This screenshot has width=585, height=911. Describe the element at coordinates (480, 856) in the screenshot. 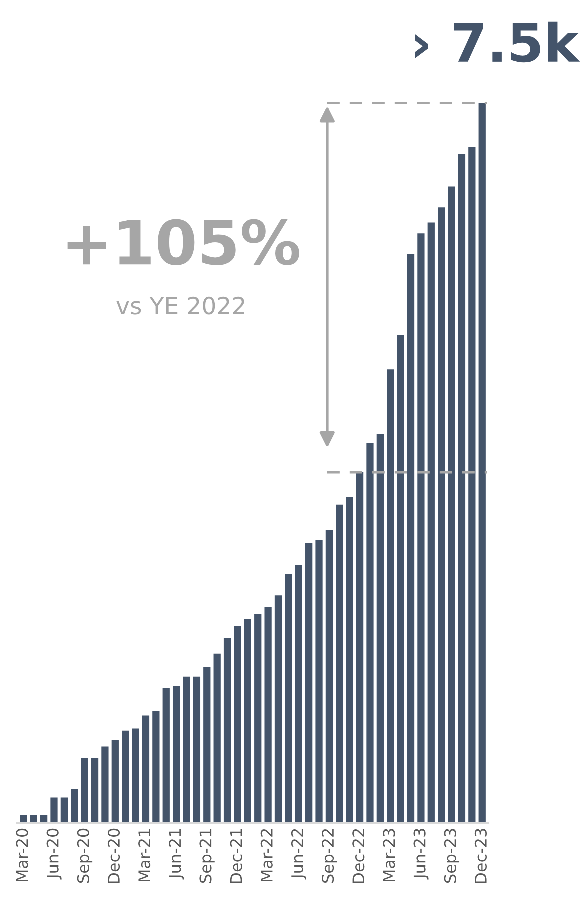

I see `x-tick-label: Dec-23` at that location.